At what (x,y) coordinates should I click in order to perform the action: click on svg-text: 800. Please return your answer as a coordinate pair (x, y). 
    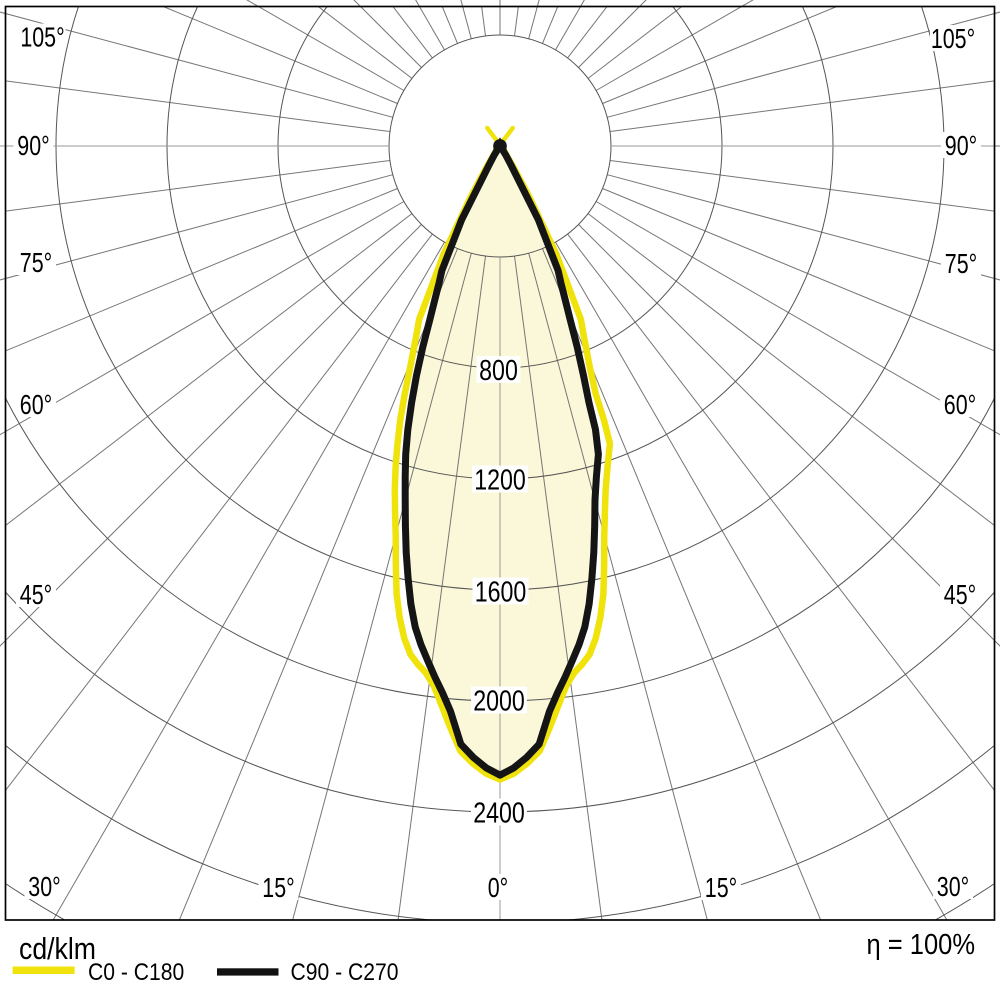
    Looking at the image, I should click on (498, 369).